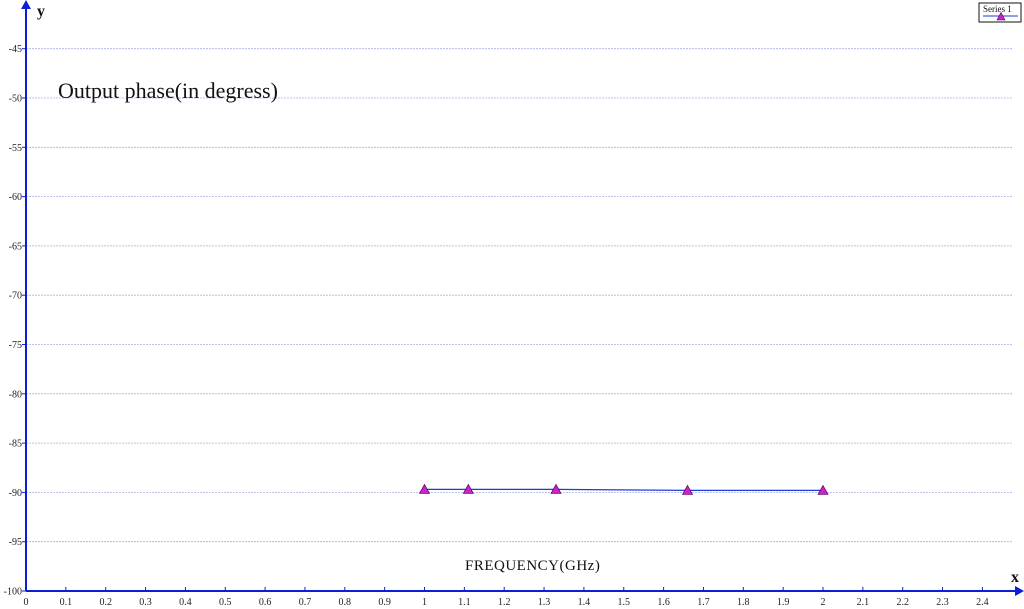 The width and height of the screenshot is (1024, 609). What do you see at coordinates (15, 493) in the screenshot?
I see `y-tick-label: -90` at bounding box center [15, 493].